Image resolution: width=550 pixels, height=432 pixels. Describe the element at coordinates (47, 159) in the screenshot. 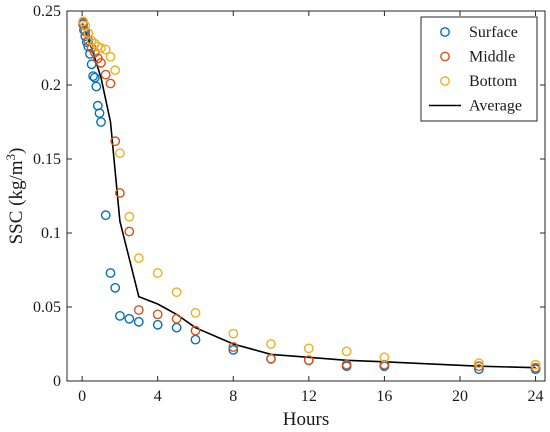

I see `y-tick-label: 0.15` at that location.